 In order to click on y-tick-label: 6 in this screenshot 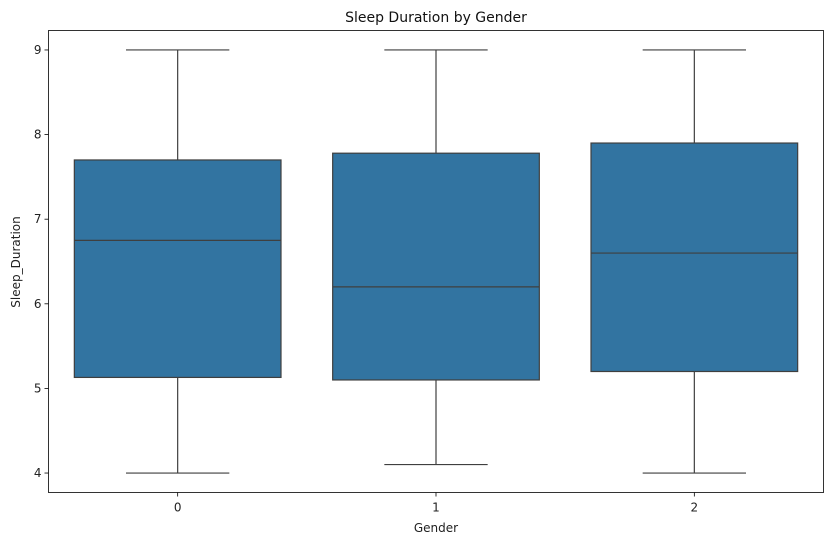, I will do `click(38, 304)`.